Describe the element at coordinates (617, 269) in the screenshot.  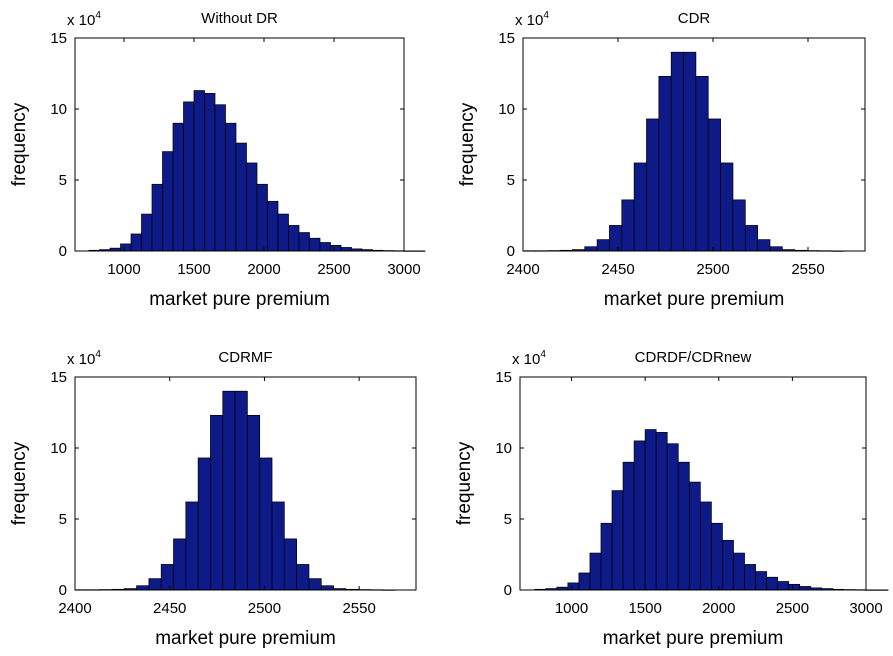
I see `x-tick-label: 2450` at that location.